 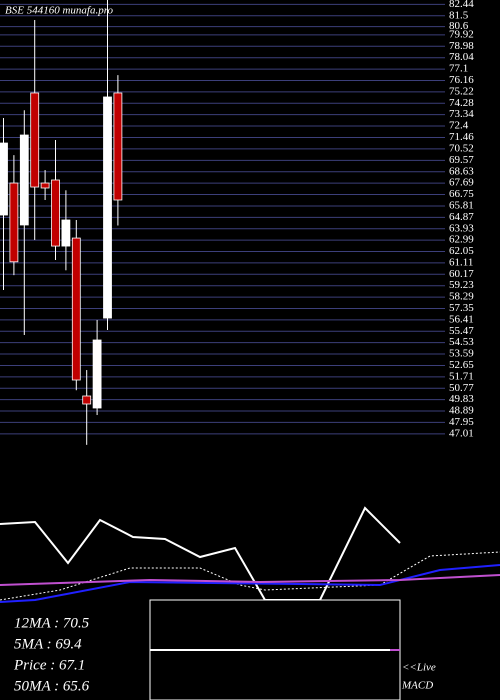 What do you see at coordinates (461, 5) in the screenshot?
I see `y-tick-label: 82.44` at bounding box center [461, 5].